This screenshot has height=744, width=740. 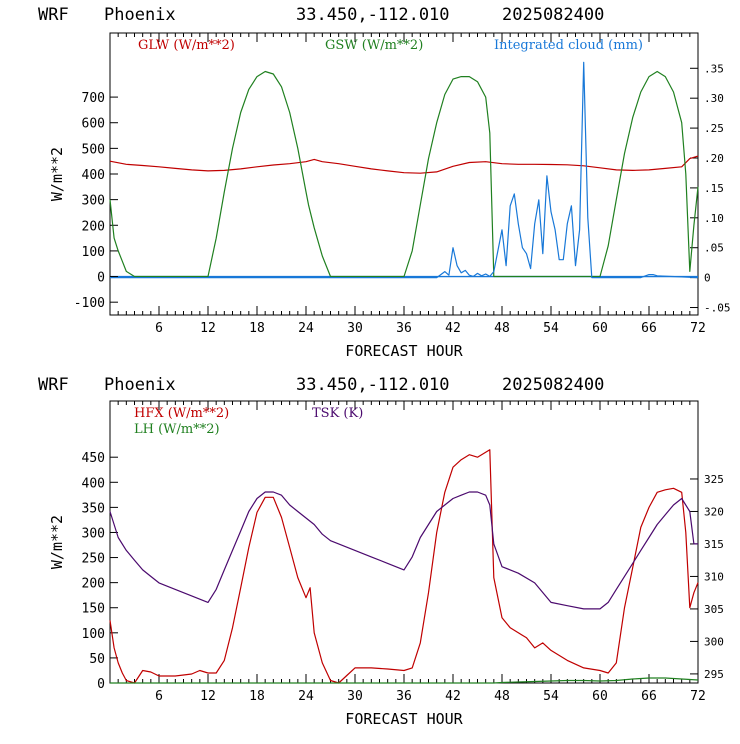 What do you see at coordinates (257, 328) in the screenshot?
I see `top-x-tick-label: 18` at bounding box center [257, 328].